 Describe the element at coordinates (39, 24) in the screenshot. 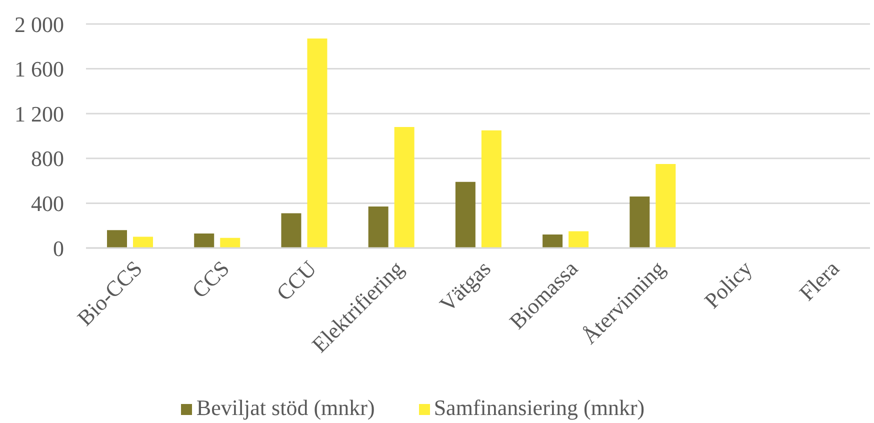

I see `y-tick-label: 2 000` at that location.